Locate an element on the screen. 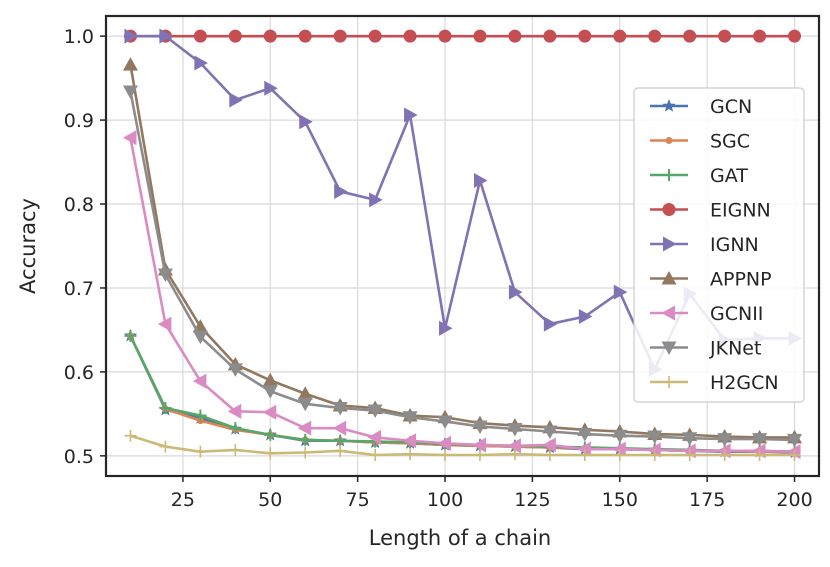  legend-item-h2gcn: H2GCN is located at coordinates (714, 383).